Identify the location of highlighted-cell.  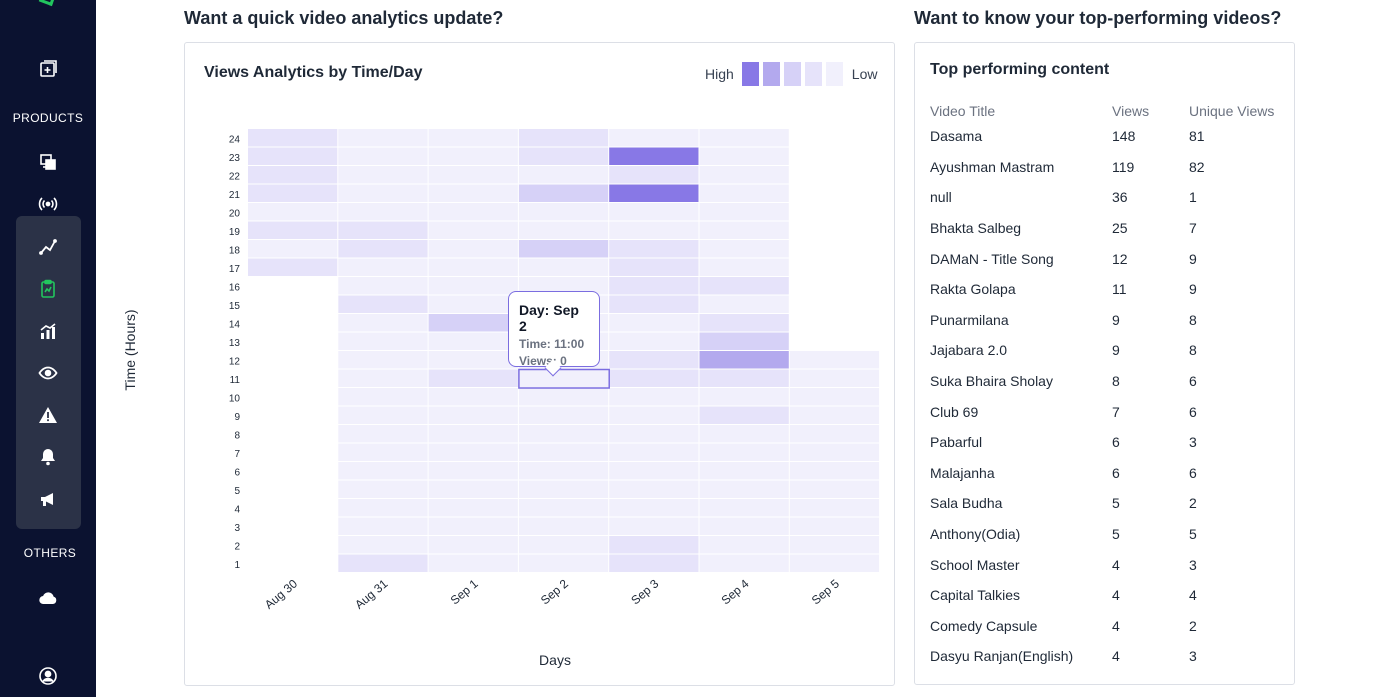
(564, 378).